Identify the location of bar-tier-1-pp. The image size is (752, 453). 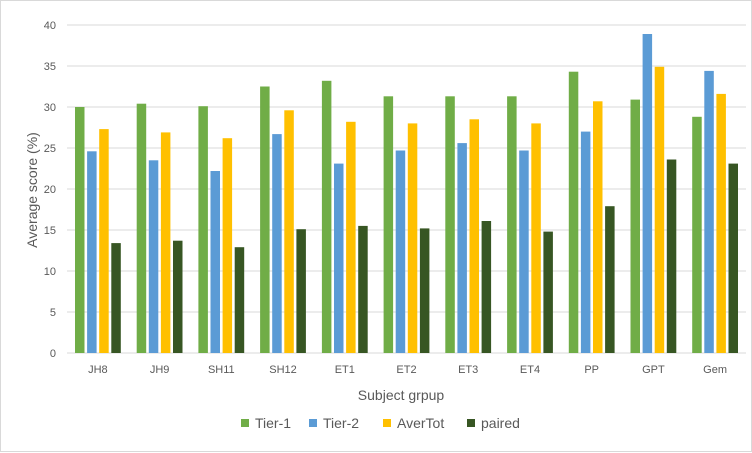
(573, 212).